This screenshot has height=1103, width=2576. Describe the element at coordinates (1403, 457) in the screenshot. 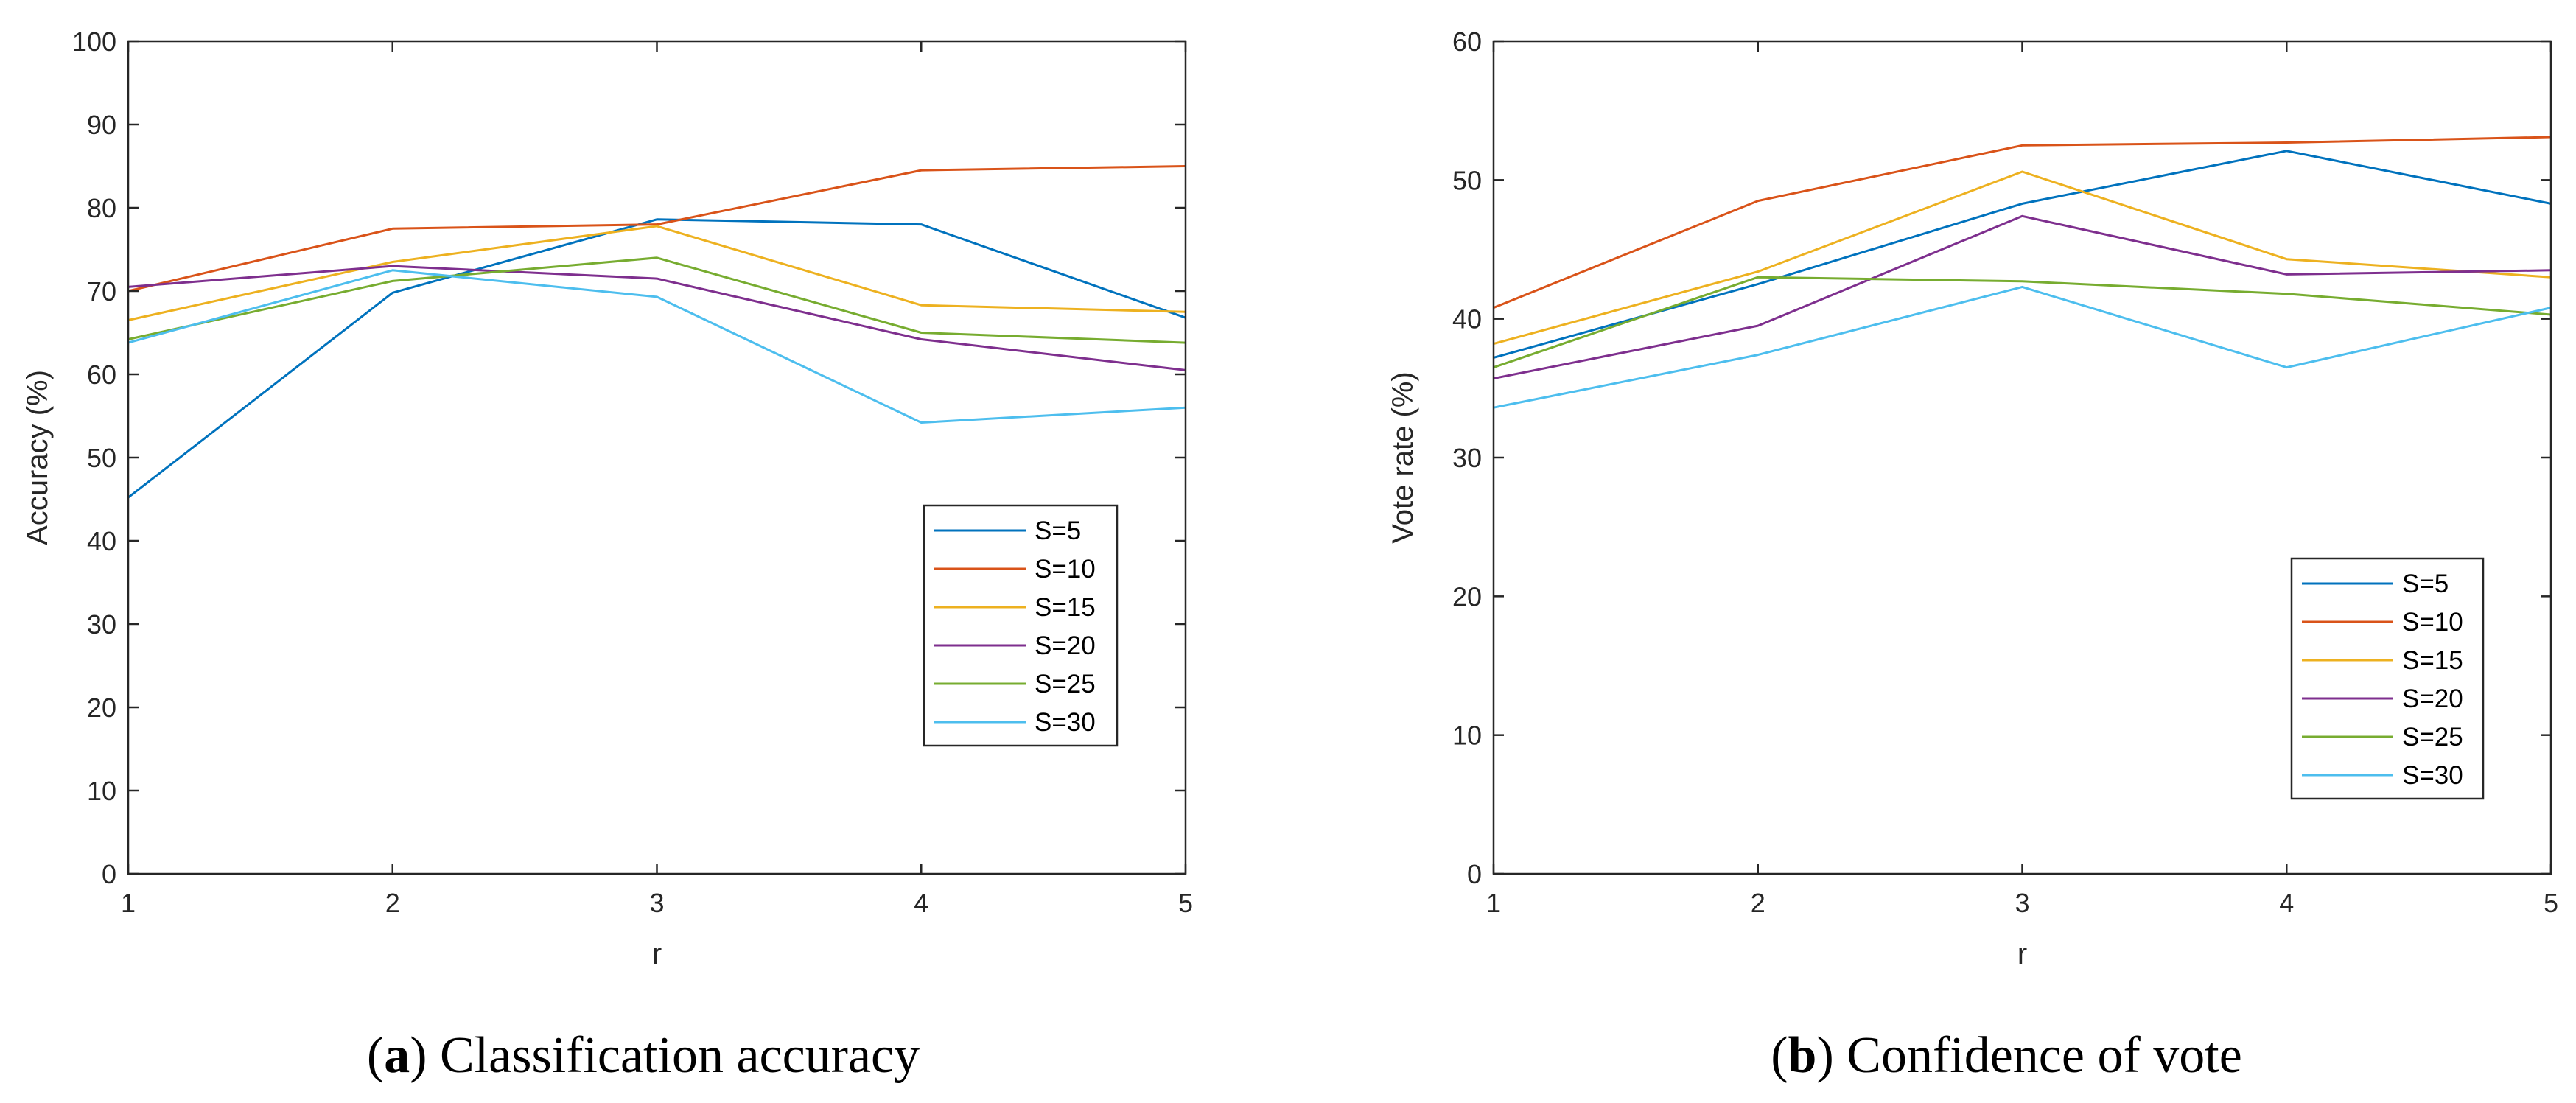

I see `y-axis-label: Vote rate (%)` at that location.